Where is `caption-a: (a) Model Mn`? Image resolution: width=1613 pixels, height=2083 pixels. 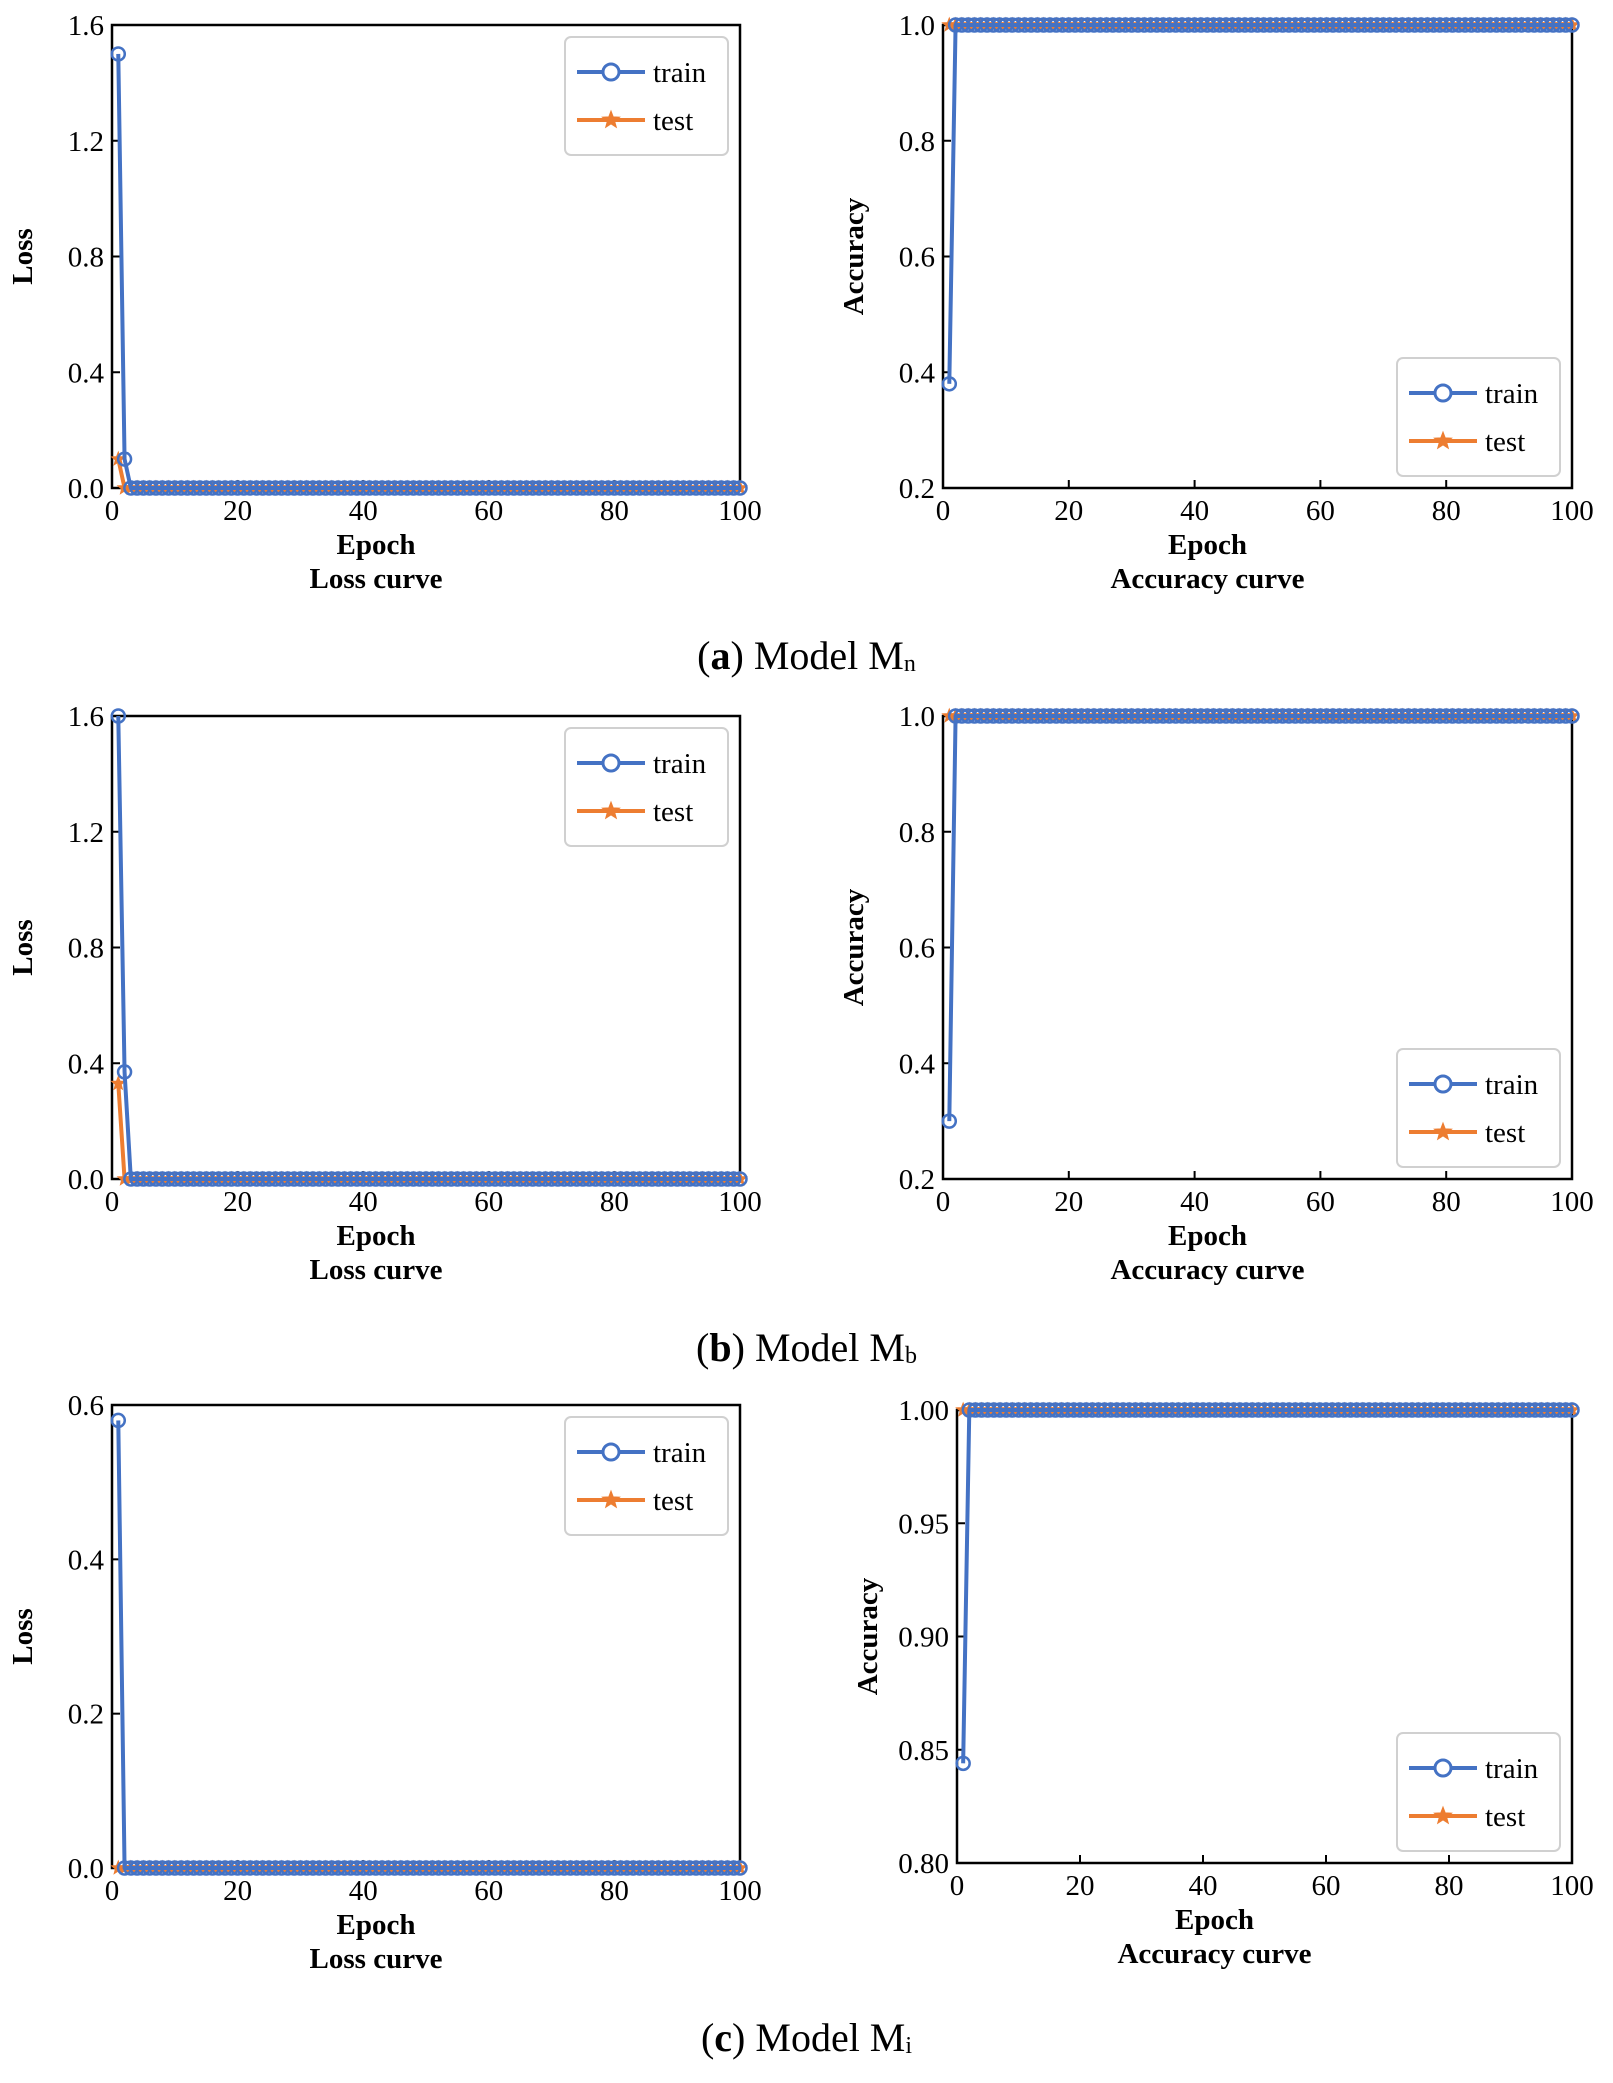 caption-a: (a) Model Mn is located at coordinates (806, 655).